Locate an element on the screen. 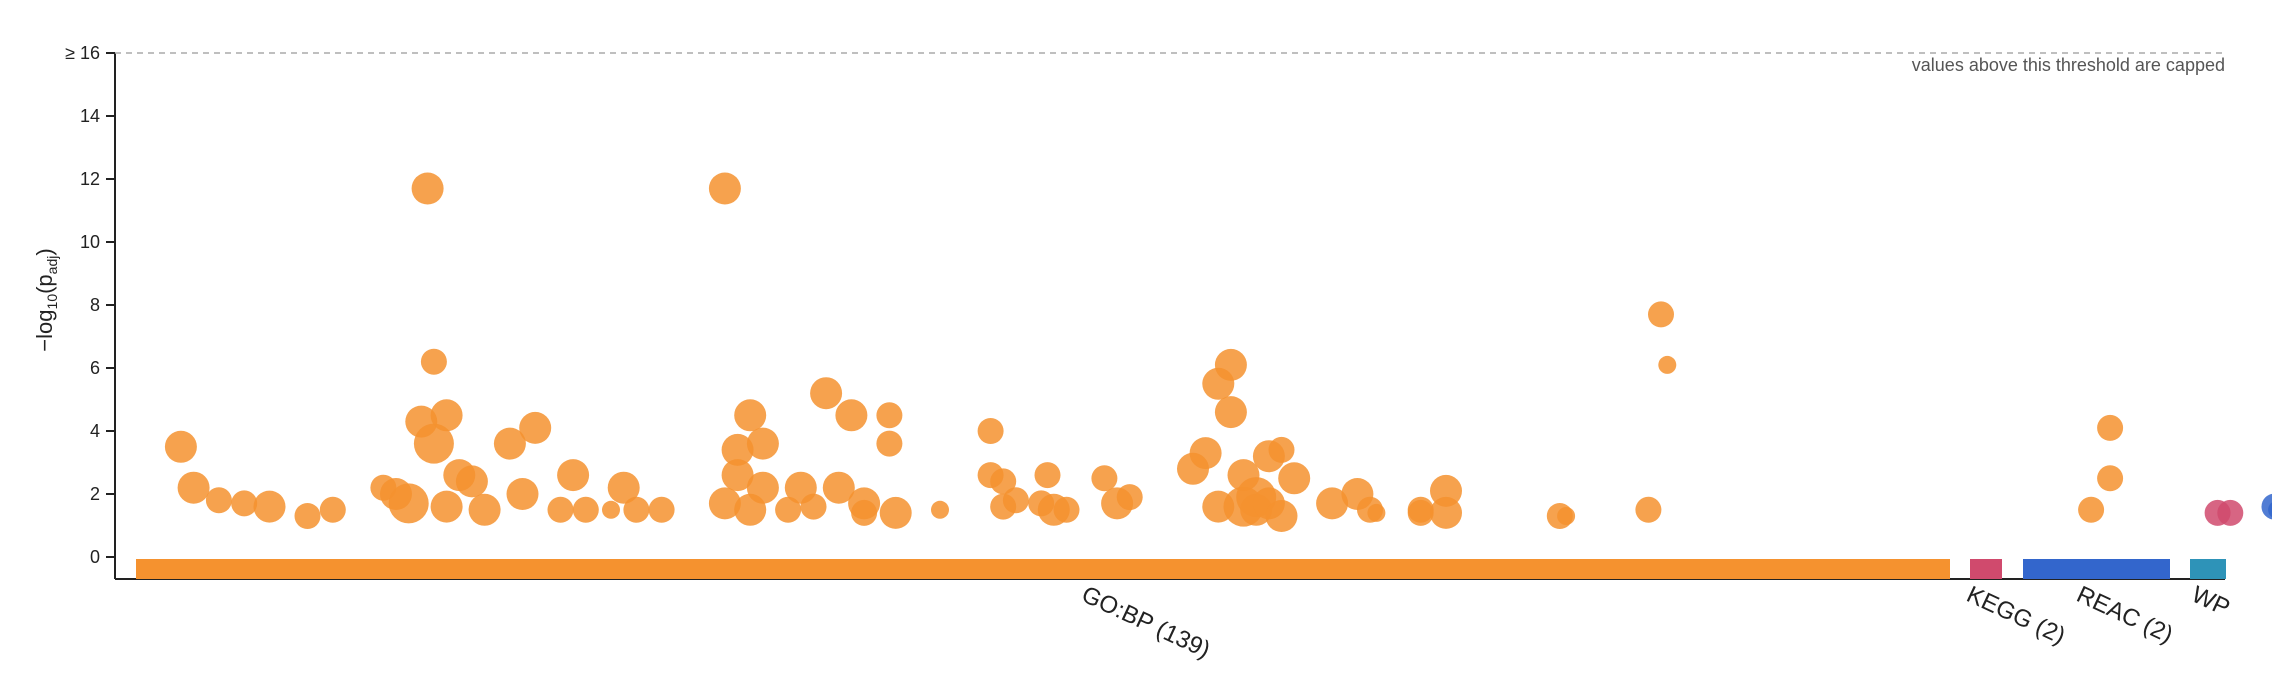 This screenshot has width=2272, height=686. source-labels: GO:BP (139) KEGG (2) REAC (2) WP is located at coordinates (1655, 622).